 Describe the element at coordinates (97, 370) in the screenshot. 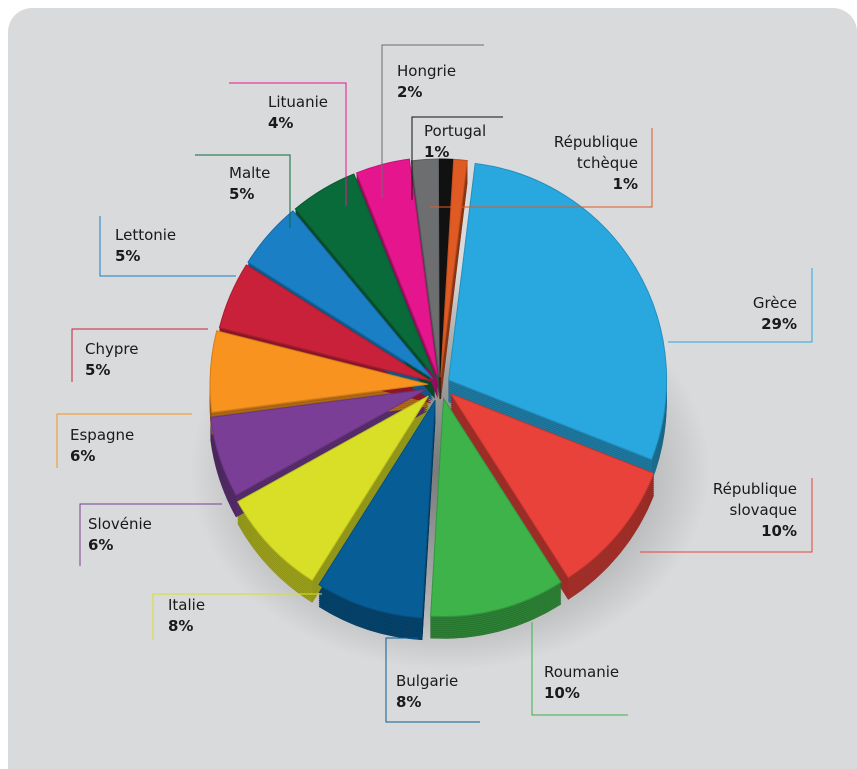

I see `slice-value-chypre: 5%` at that location.